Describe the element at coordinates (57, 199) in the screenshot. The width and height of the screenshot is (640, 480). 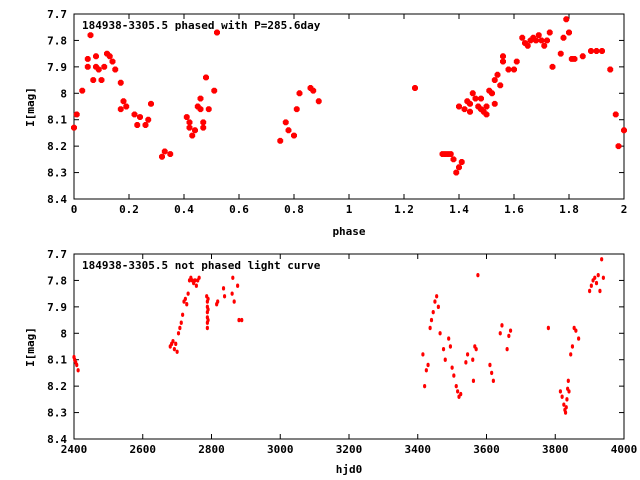
I see `phased-y-tick-label: 8.4` at that location.